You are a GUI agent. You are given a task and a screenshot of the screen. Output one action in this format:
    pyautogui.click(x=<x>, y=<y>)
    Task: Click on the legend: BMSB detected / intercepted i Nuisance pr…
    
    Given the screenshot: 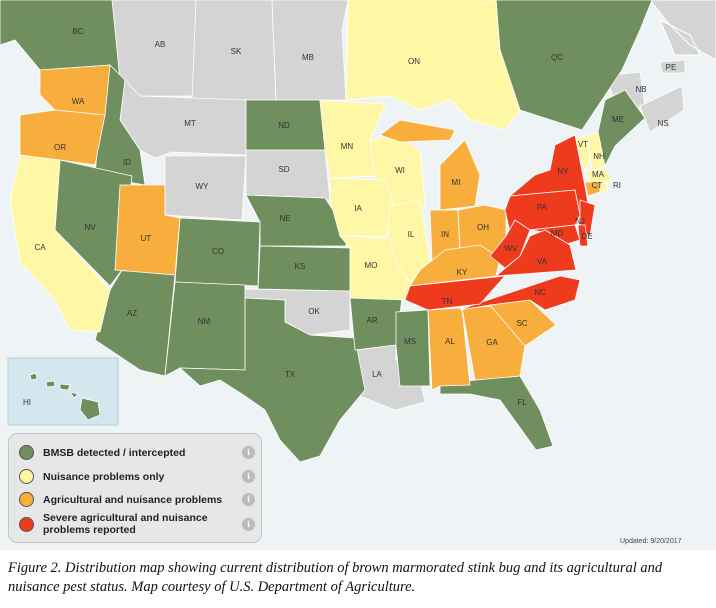 What is the action you would take?
    pyautogui.click(x=135, y=488)
    